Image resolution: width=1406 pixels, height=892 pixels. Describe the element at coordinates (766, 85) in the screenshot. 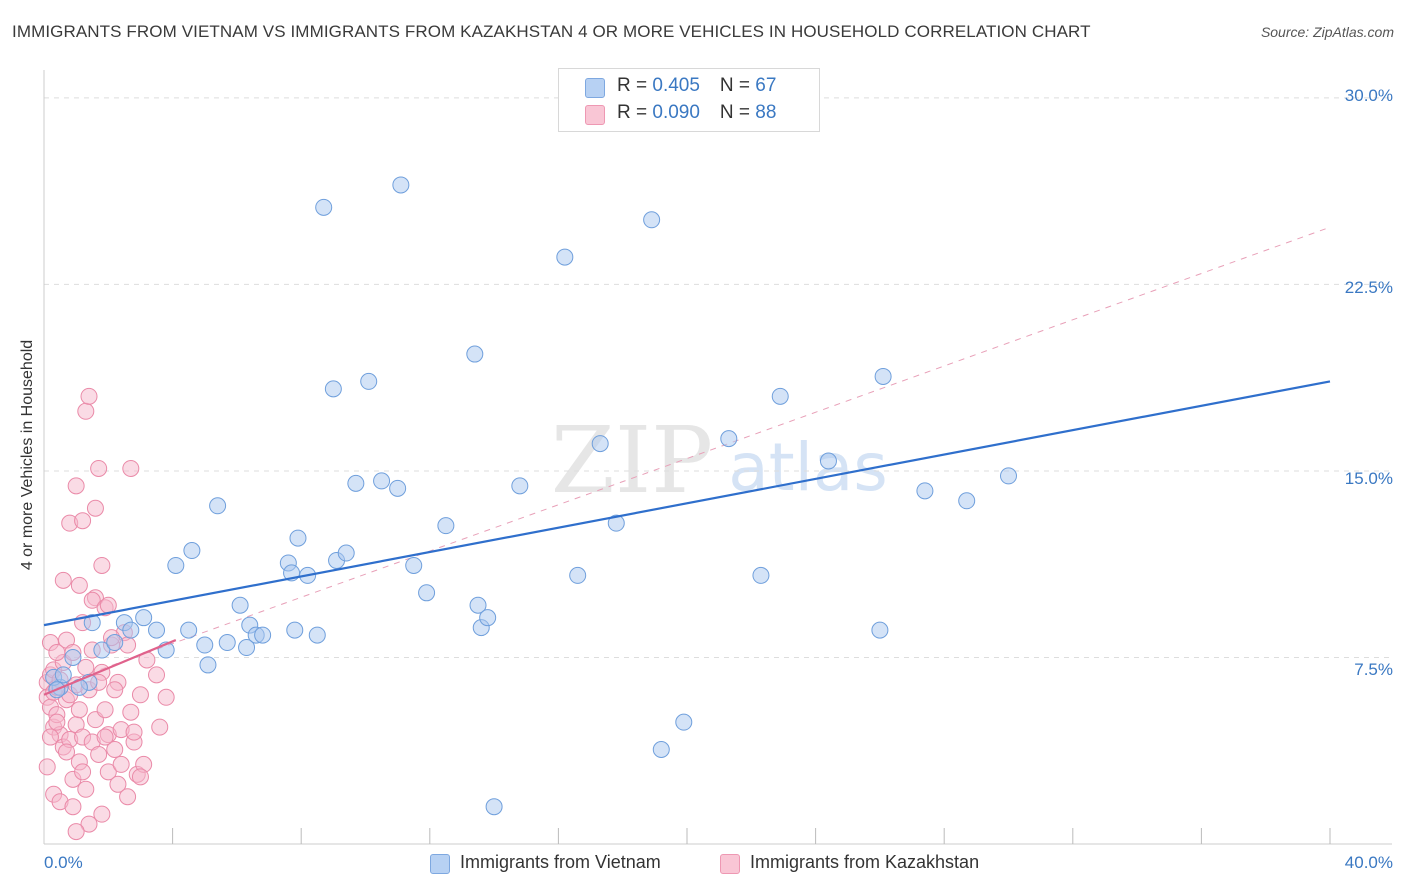

I see `n-value: 67` at that location.